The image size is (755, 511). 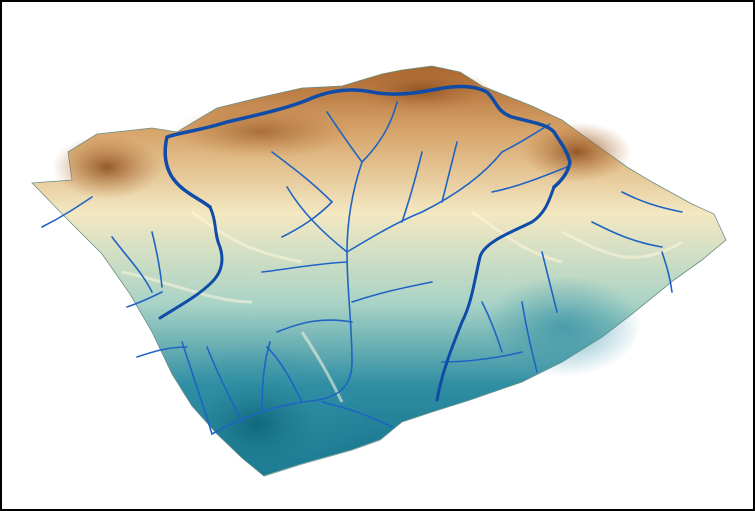 What do you see at coordinates (287, 298) in the screenshot?
I see `main-stream` at bounding box center [287, 298].